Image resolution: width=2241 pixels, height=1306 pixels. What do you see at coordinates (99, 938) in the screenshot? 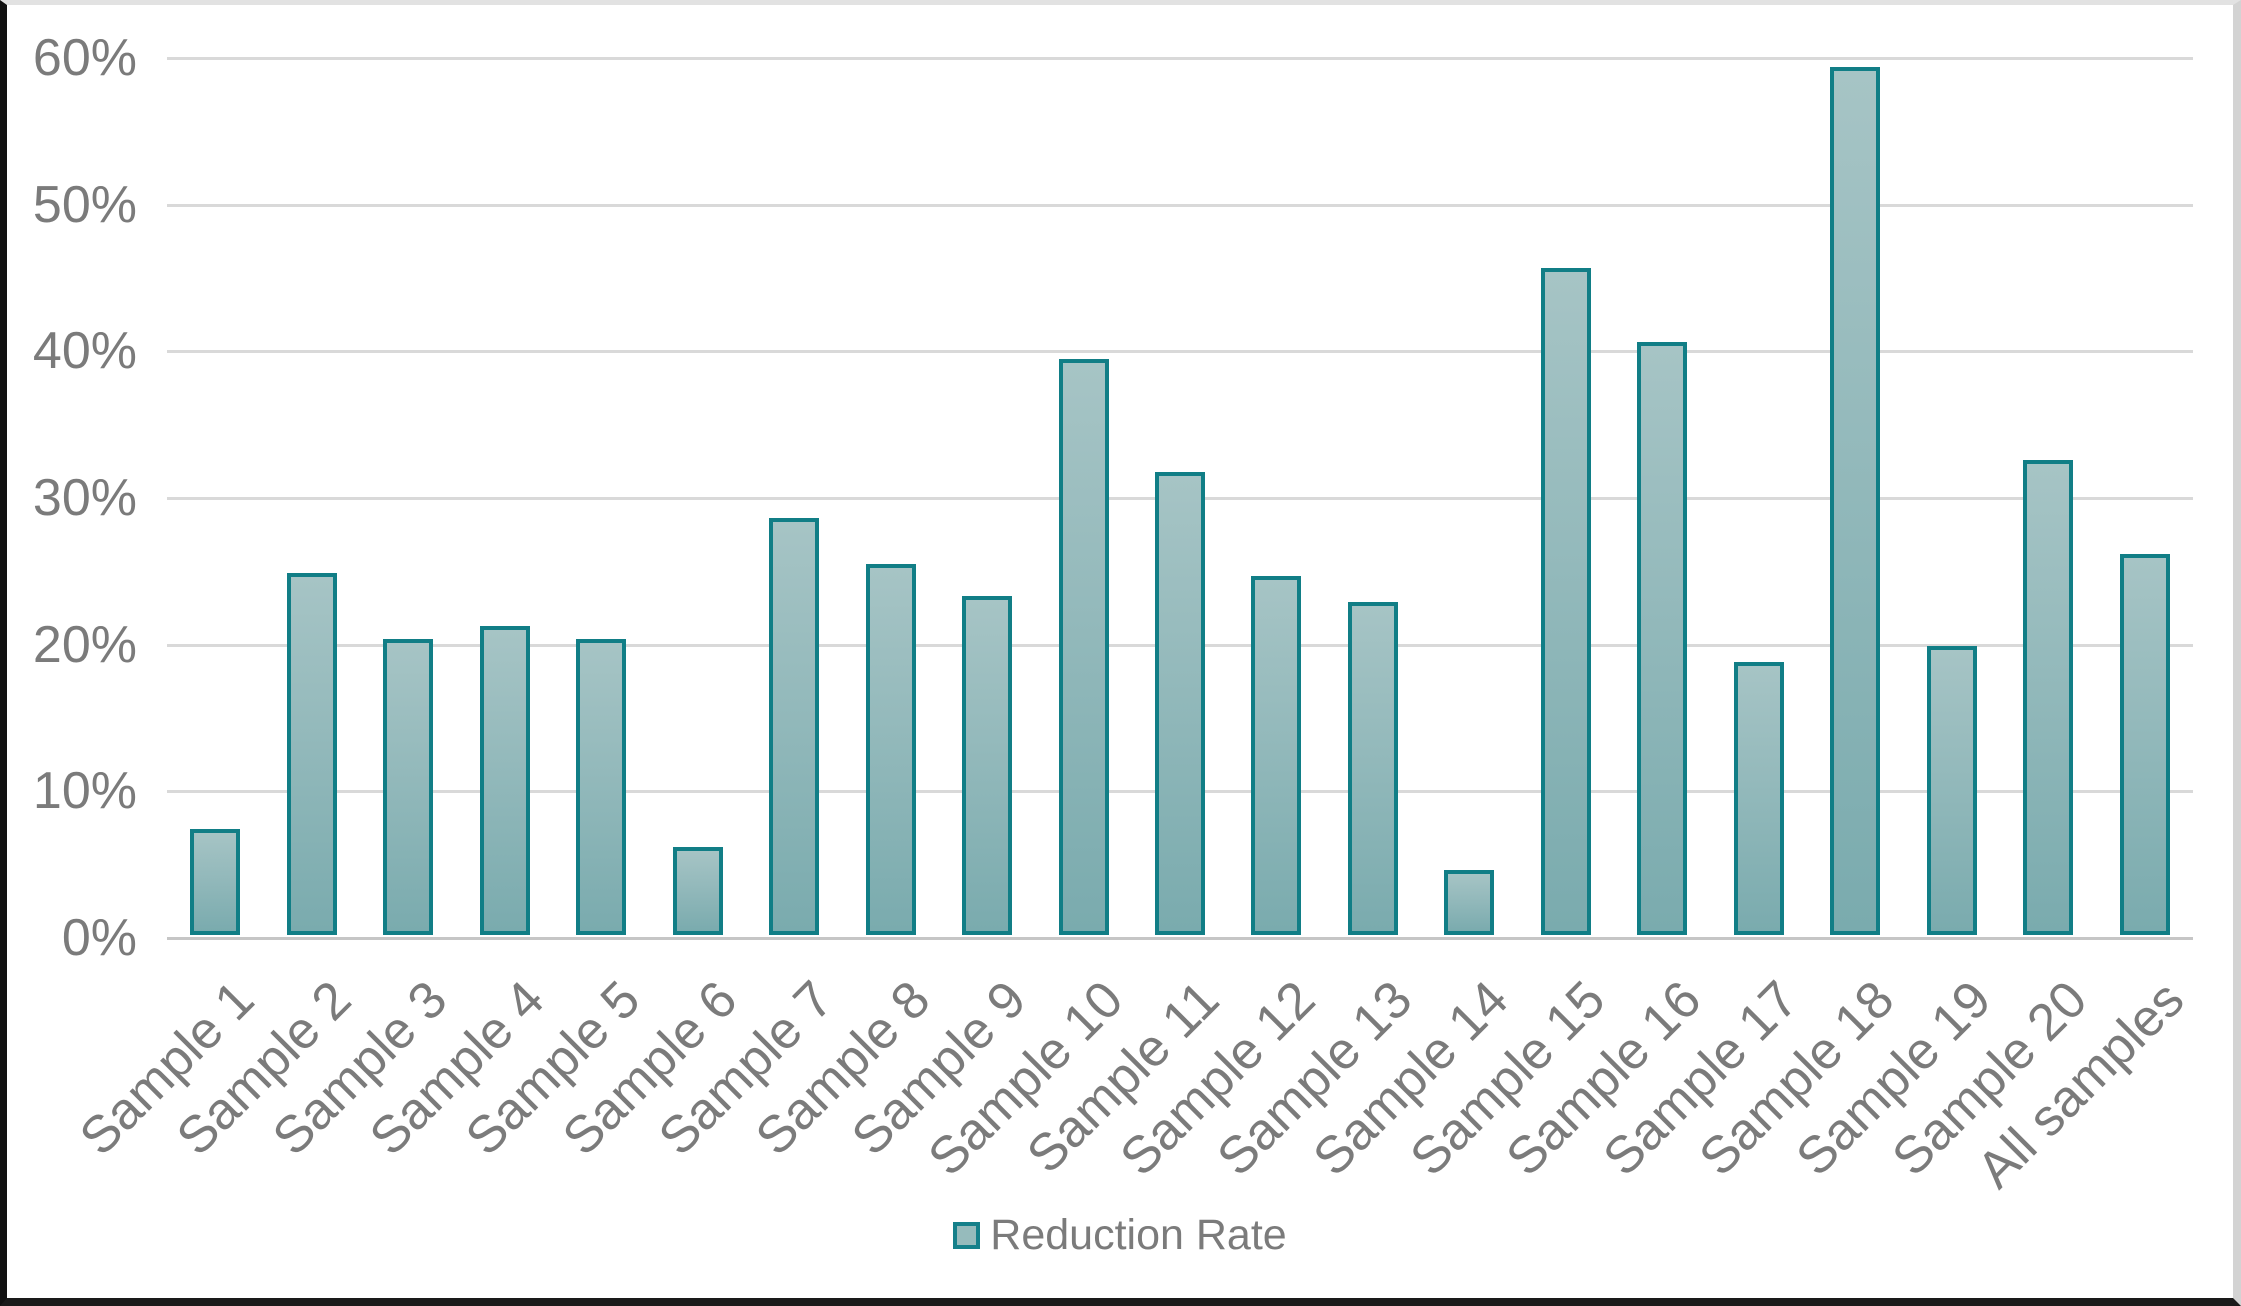
I see `y-tick-0: 0%` at bounding box center [99, 938].